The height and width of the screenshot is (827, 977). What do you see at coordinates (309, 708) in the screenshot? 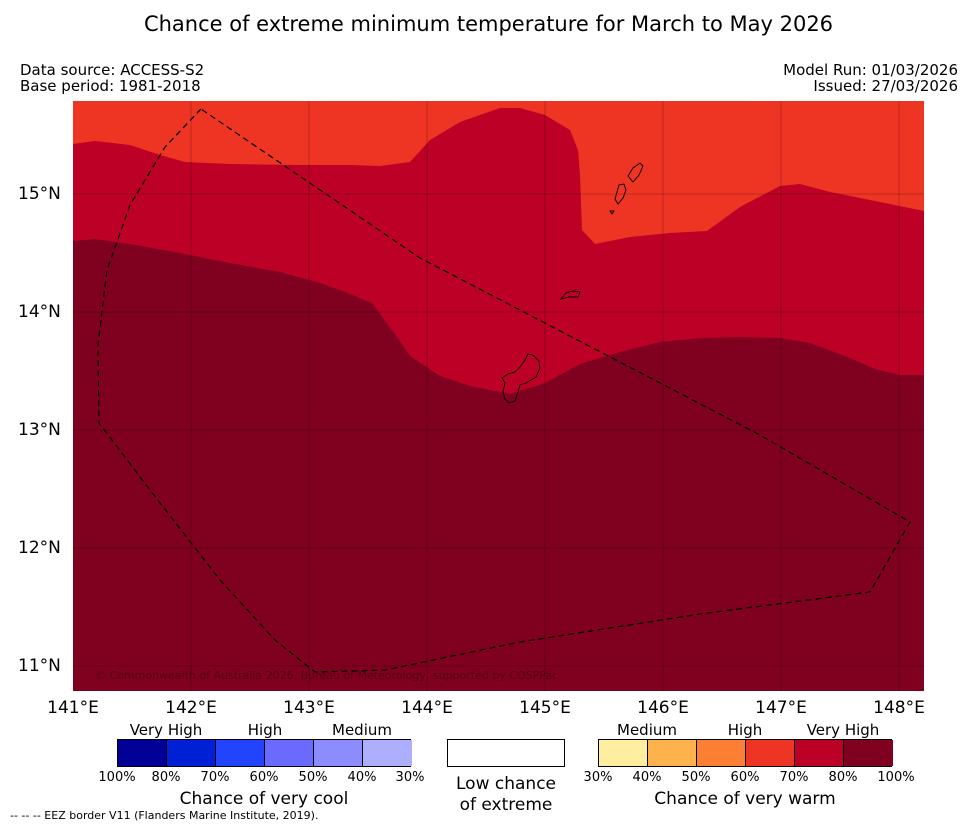
I see `lon-label: 143°E` at bounding box center [309, 708].